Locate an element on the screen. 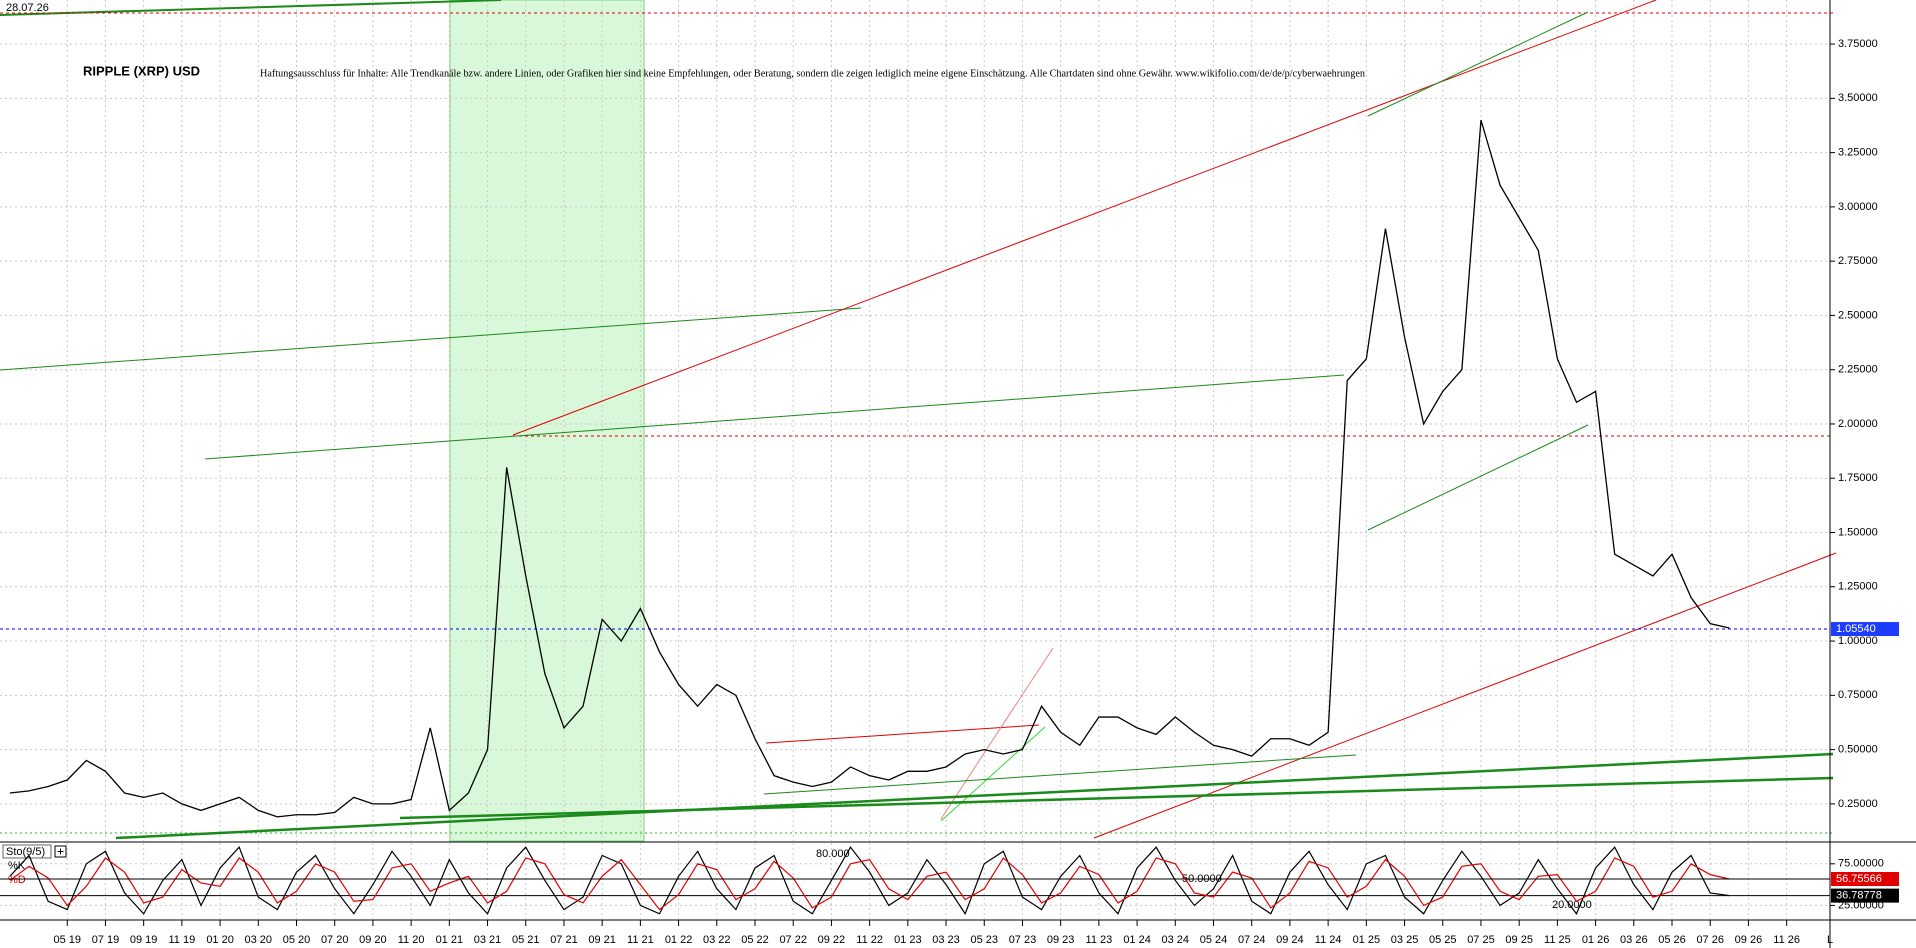 Image resolution: width=1916 pixels, height=948 pixels. x-tick-label: 05 25 is located at coordinates (1443, 940).